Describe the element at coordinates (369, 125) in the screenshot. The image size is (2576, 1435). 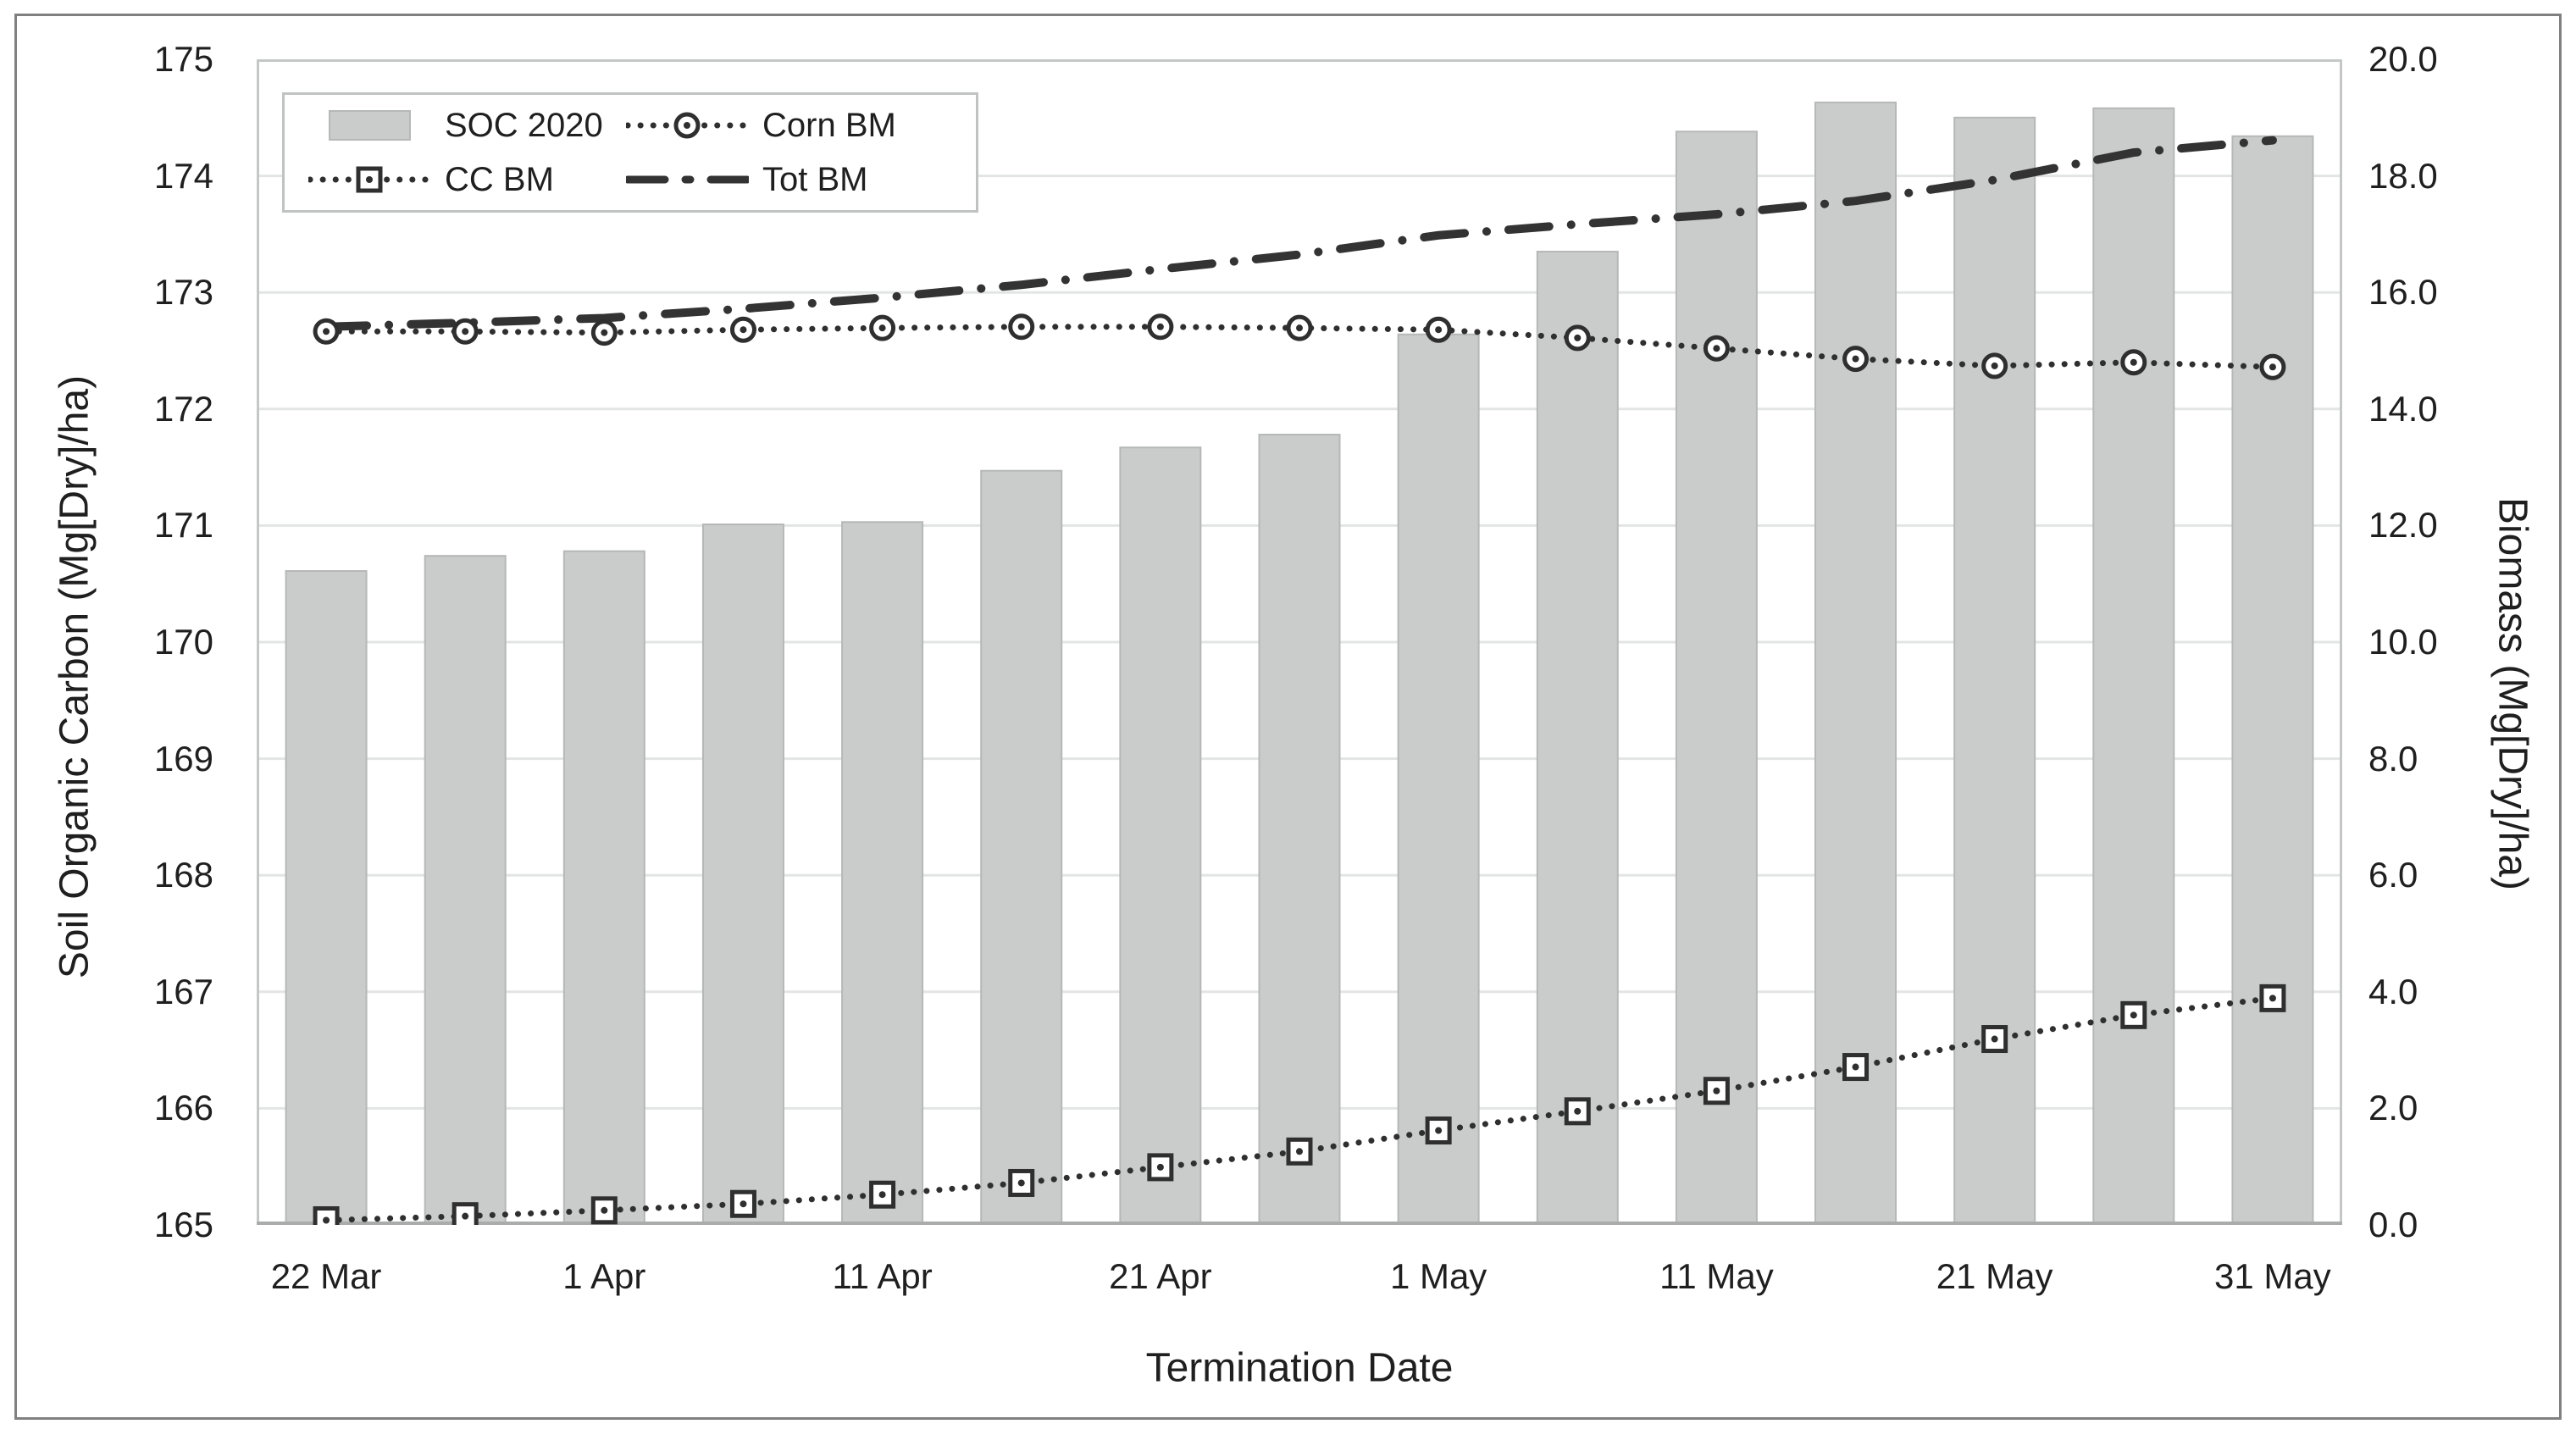
I see `bar-swatch-icon` at that location.